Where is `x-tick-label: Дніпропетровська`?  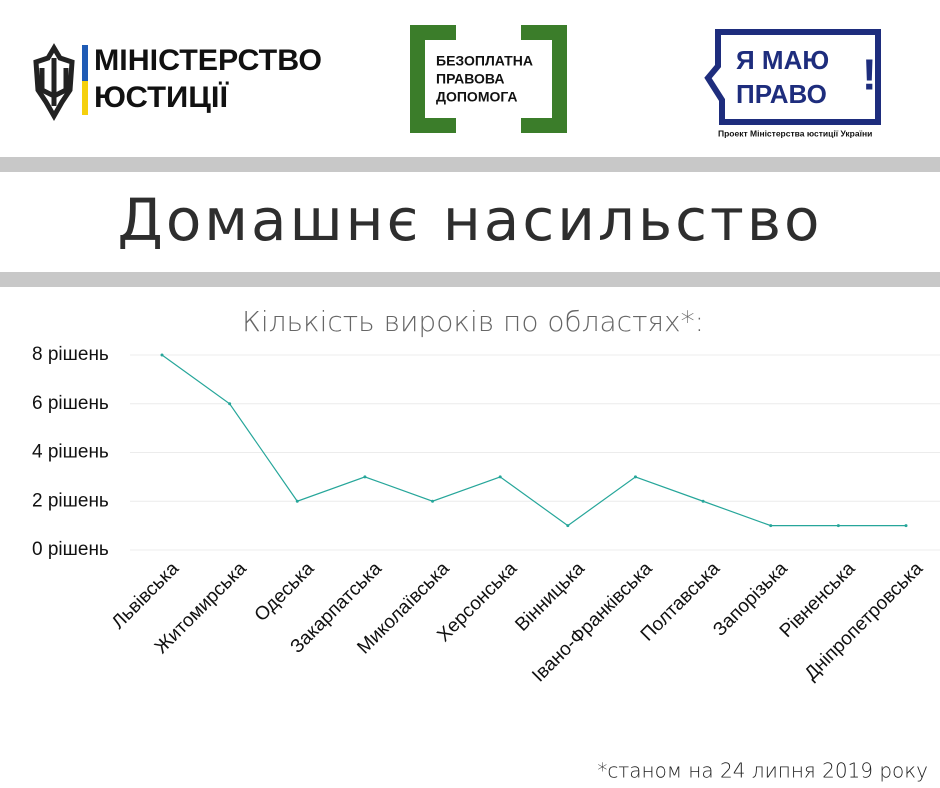 x-tick-label: Дніпропетровська is located at coordinates (864, 621).